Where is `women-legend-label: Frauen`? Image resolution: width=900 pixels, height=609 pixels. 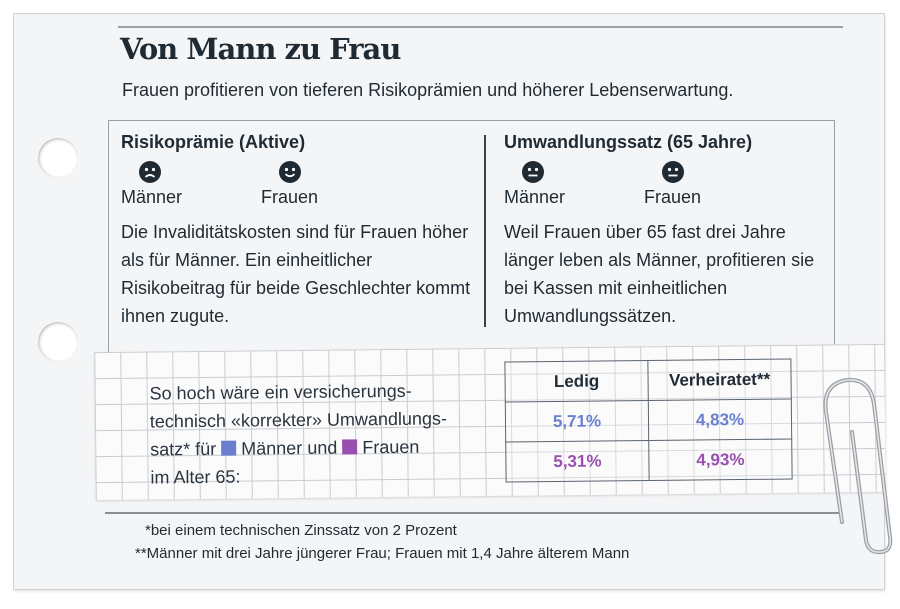
women-legend-label: Frauen is located at coordinates (391, 447).